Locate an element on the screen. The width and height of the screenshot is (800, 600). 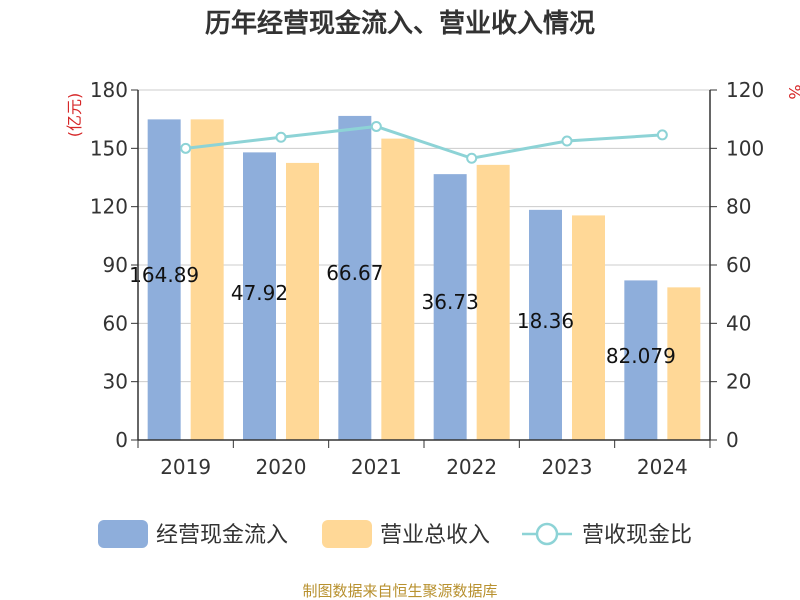
right-tick-label: 40 is located at coordinates (738, 323).